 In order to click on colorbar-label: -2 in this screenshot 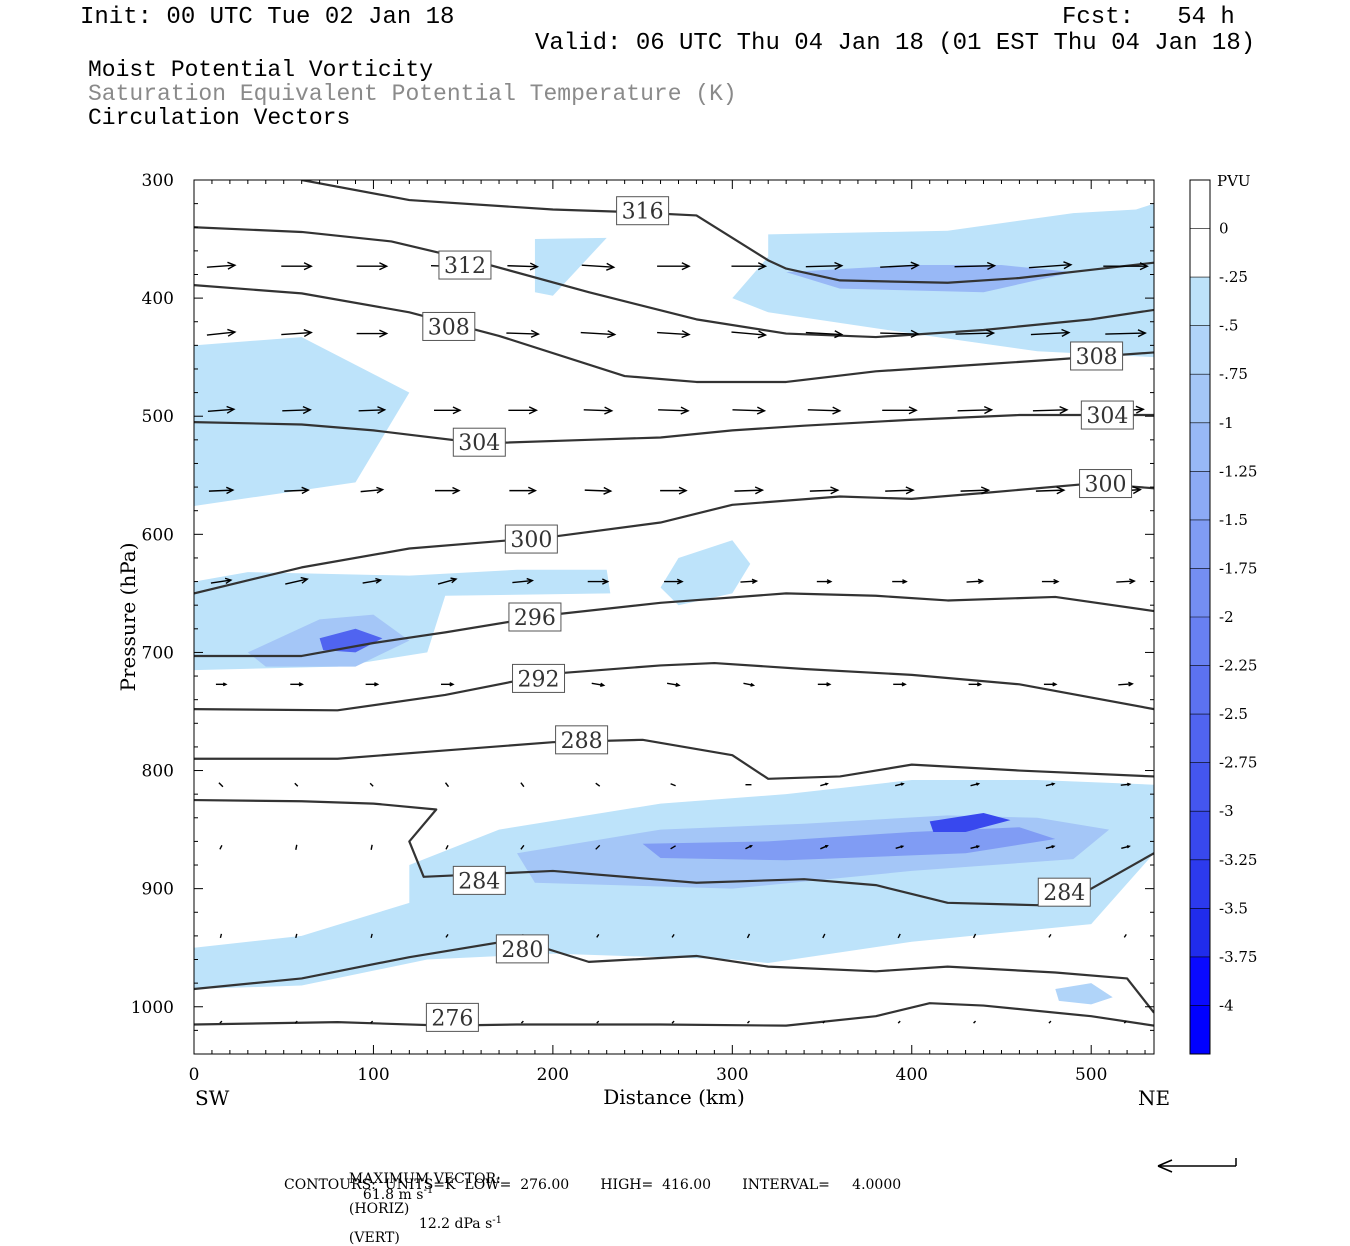, I will do `click(1226, 617)`.